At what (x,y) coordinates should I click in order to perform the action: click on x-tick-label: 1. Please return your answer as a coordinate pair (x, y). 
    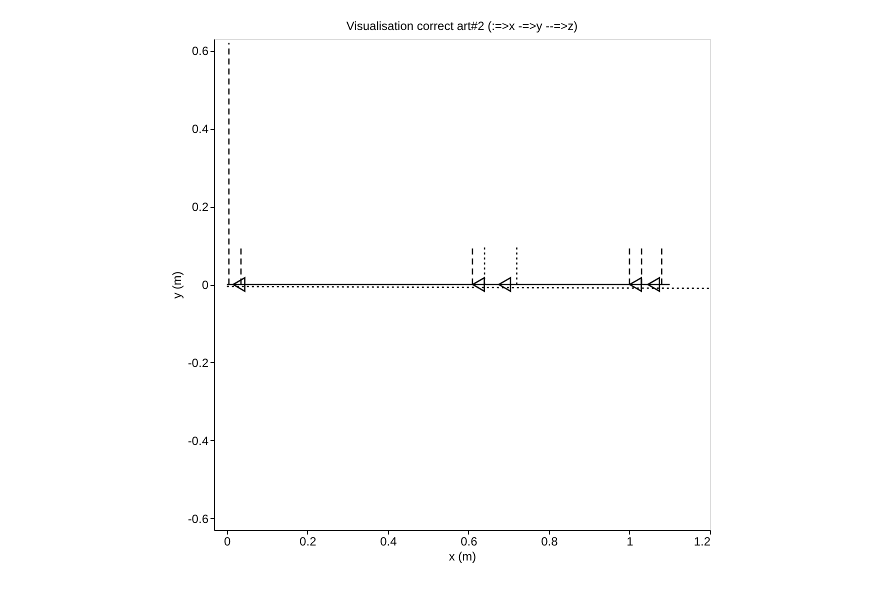
    Looking at the image, I should click on (630, 541).